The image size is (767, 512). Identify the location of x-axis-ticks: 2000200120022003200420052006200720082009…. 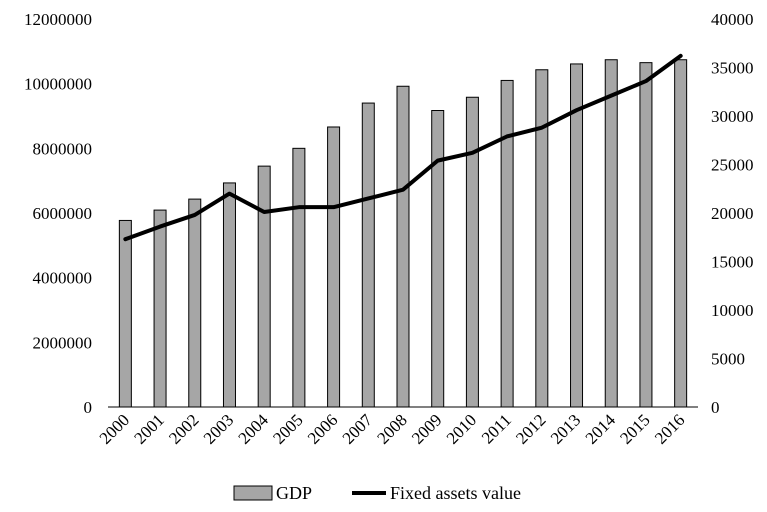
(392, 429).